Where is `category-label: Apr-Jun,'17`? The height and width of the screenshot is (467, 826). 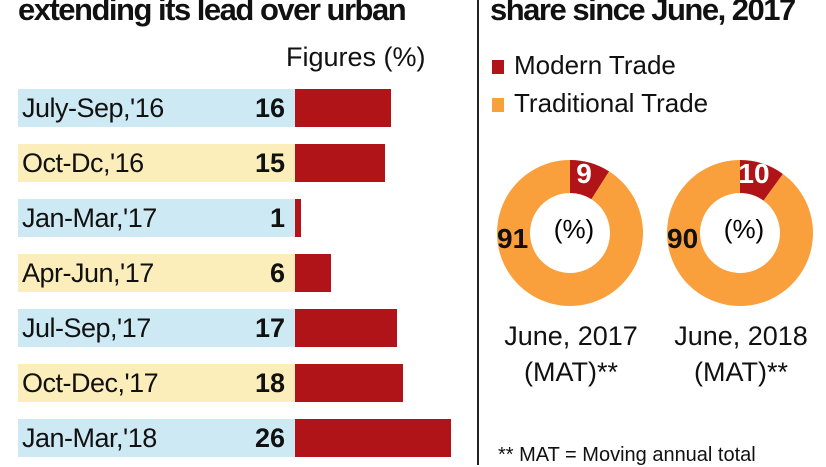
category-label: Apr-Jun,'17 is located at coordinates (88, 273).